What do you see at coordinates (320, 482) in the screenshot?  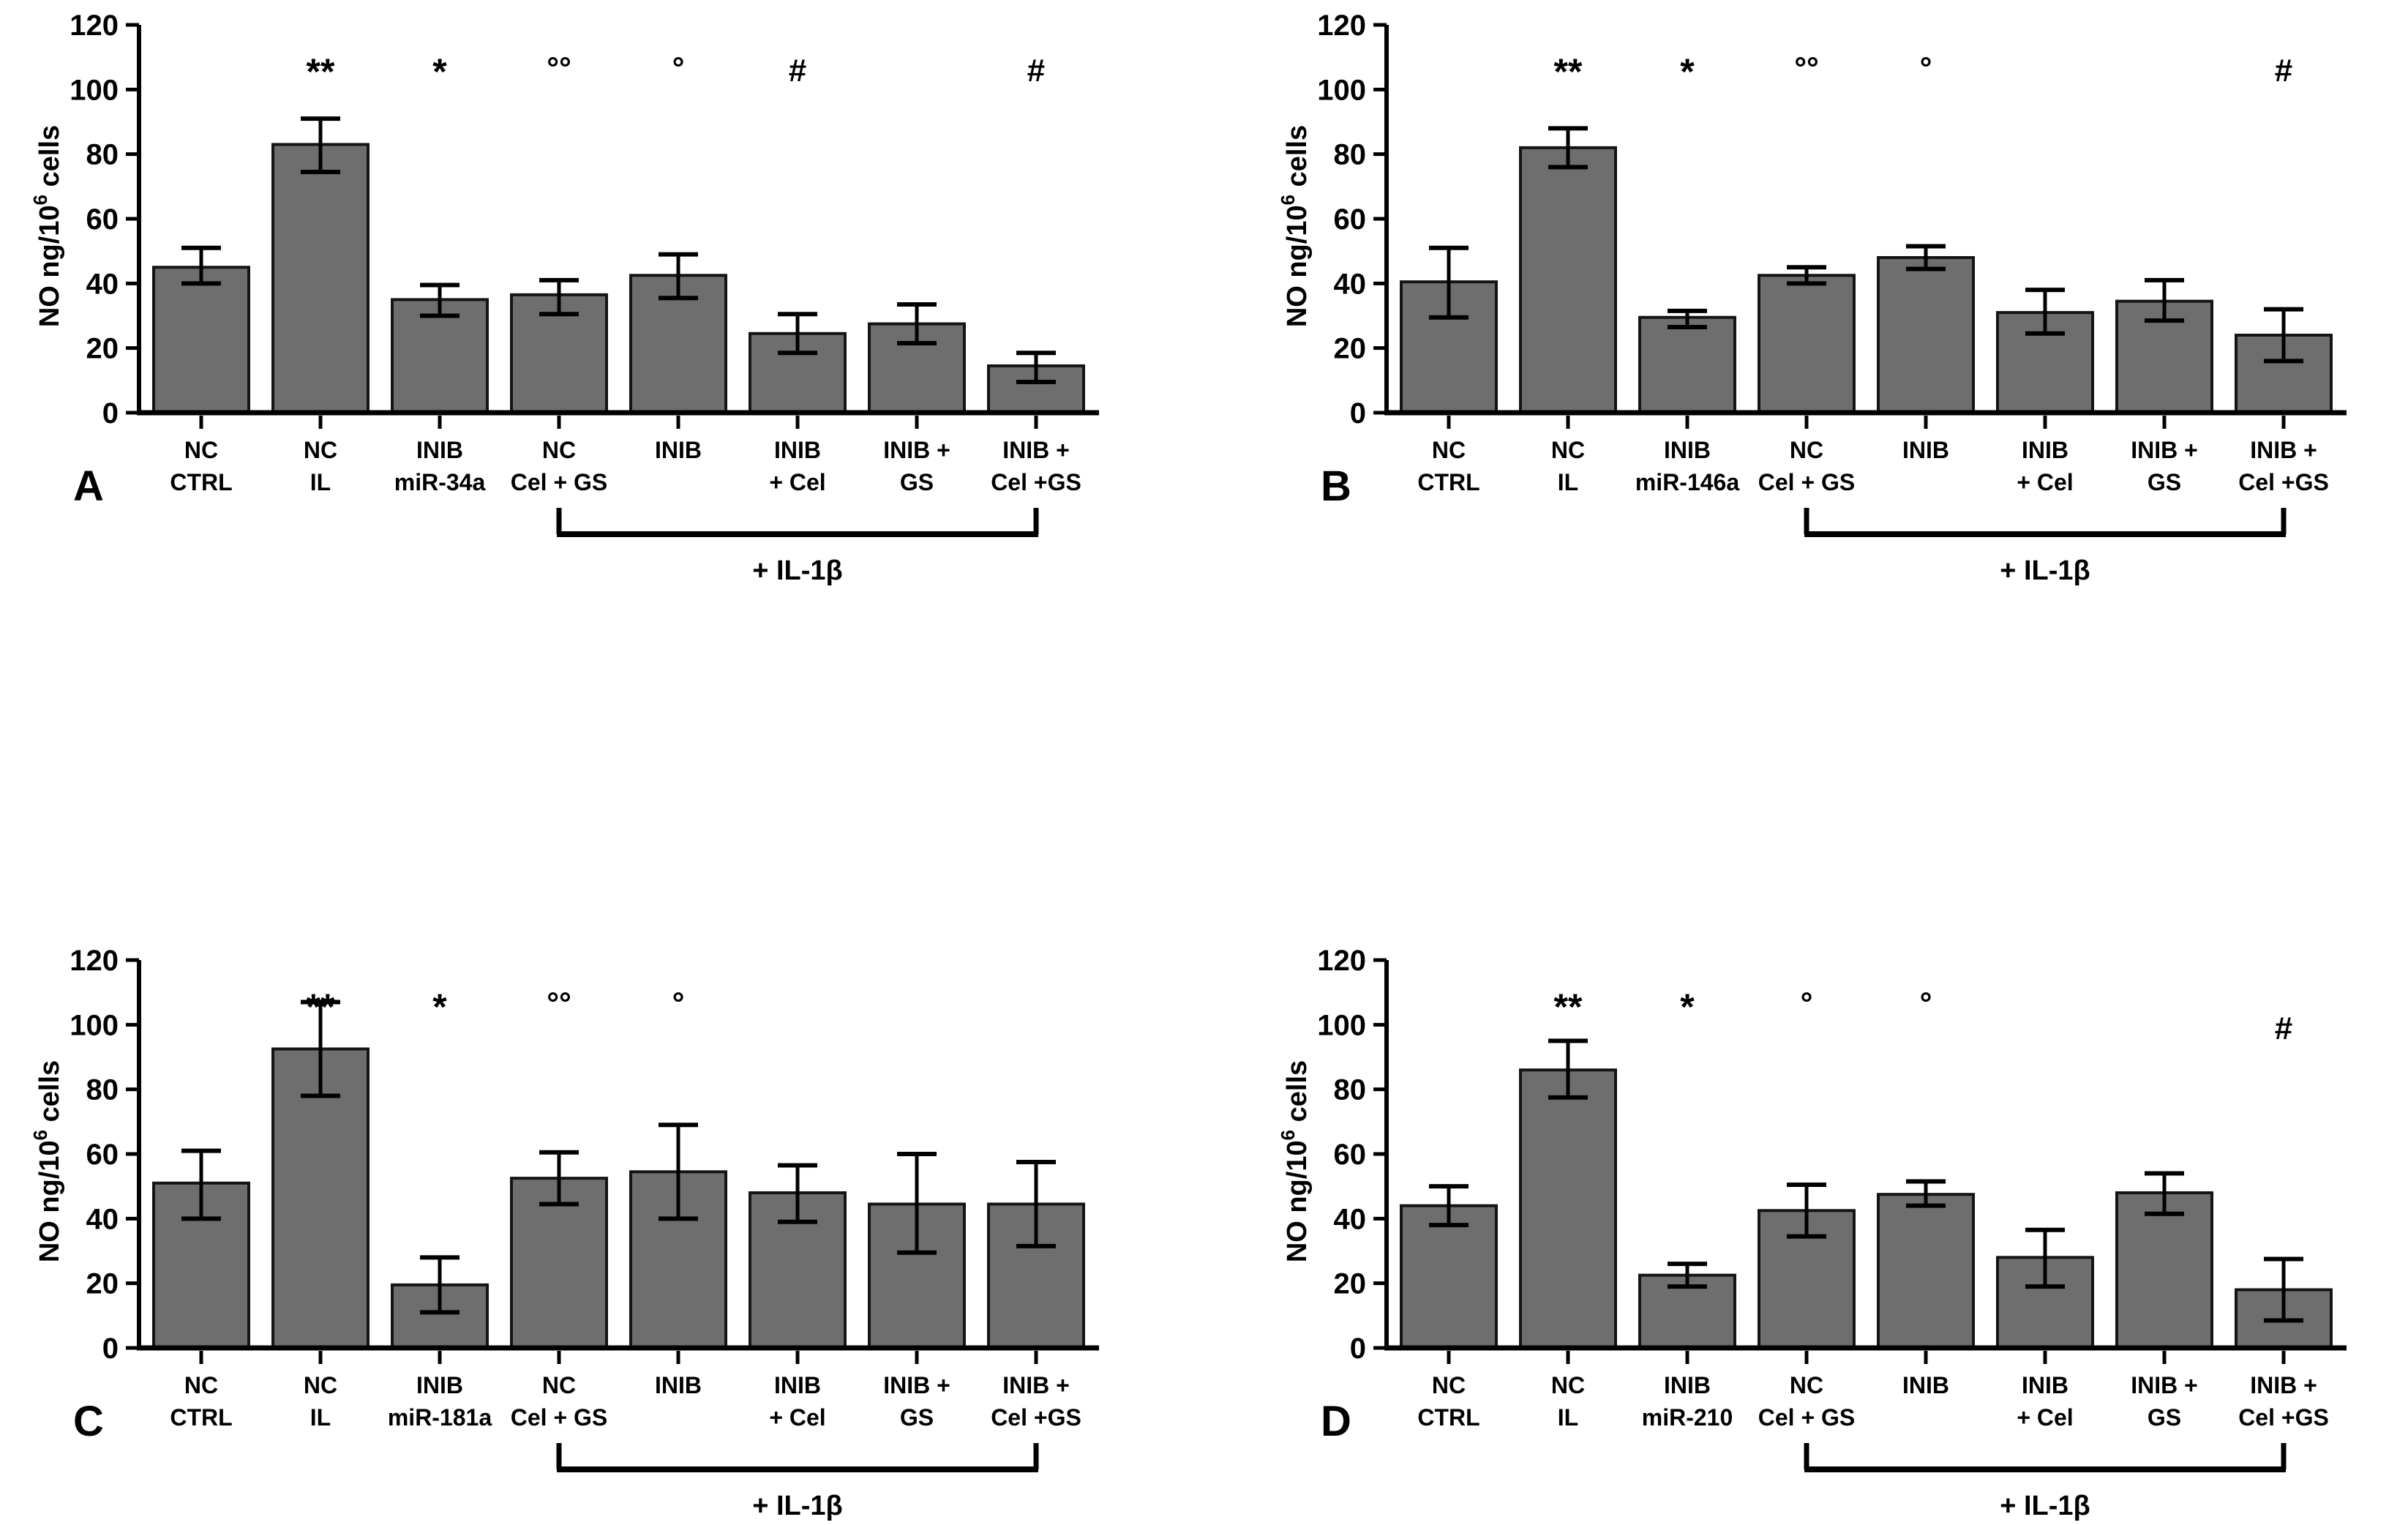 I see `x-tick-label: IL` at bounding box center [320, 482].